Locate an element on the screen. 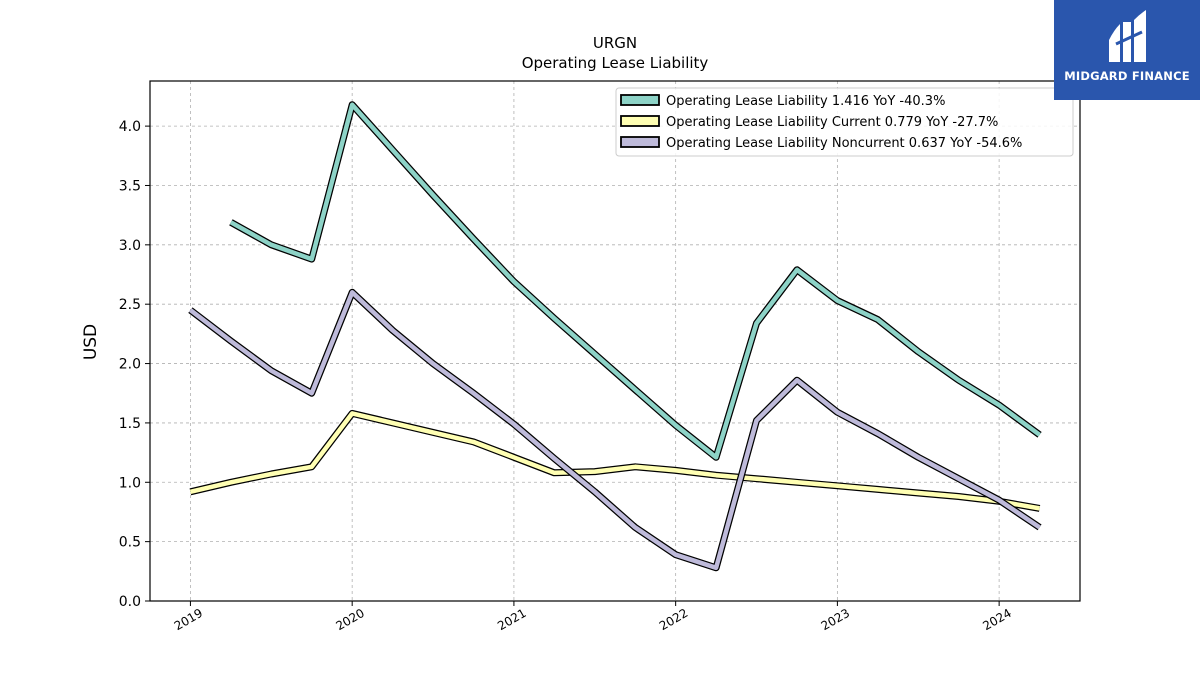 The image size is (1200, 675). y-tick-label: 3.0 is located at coordinates (130, 246).